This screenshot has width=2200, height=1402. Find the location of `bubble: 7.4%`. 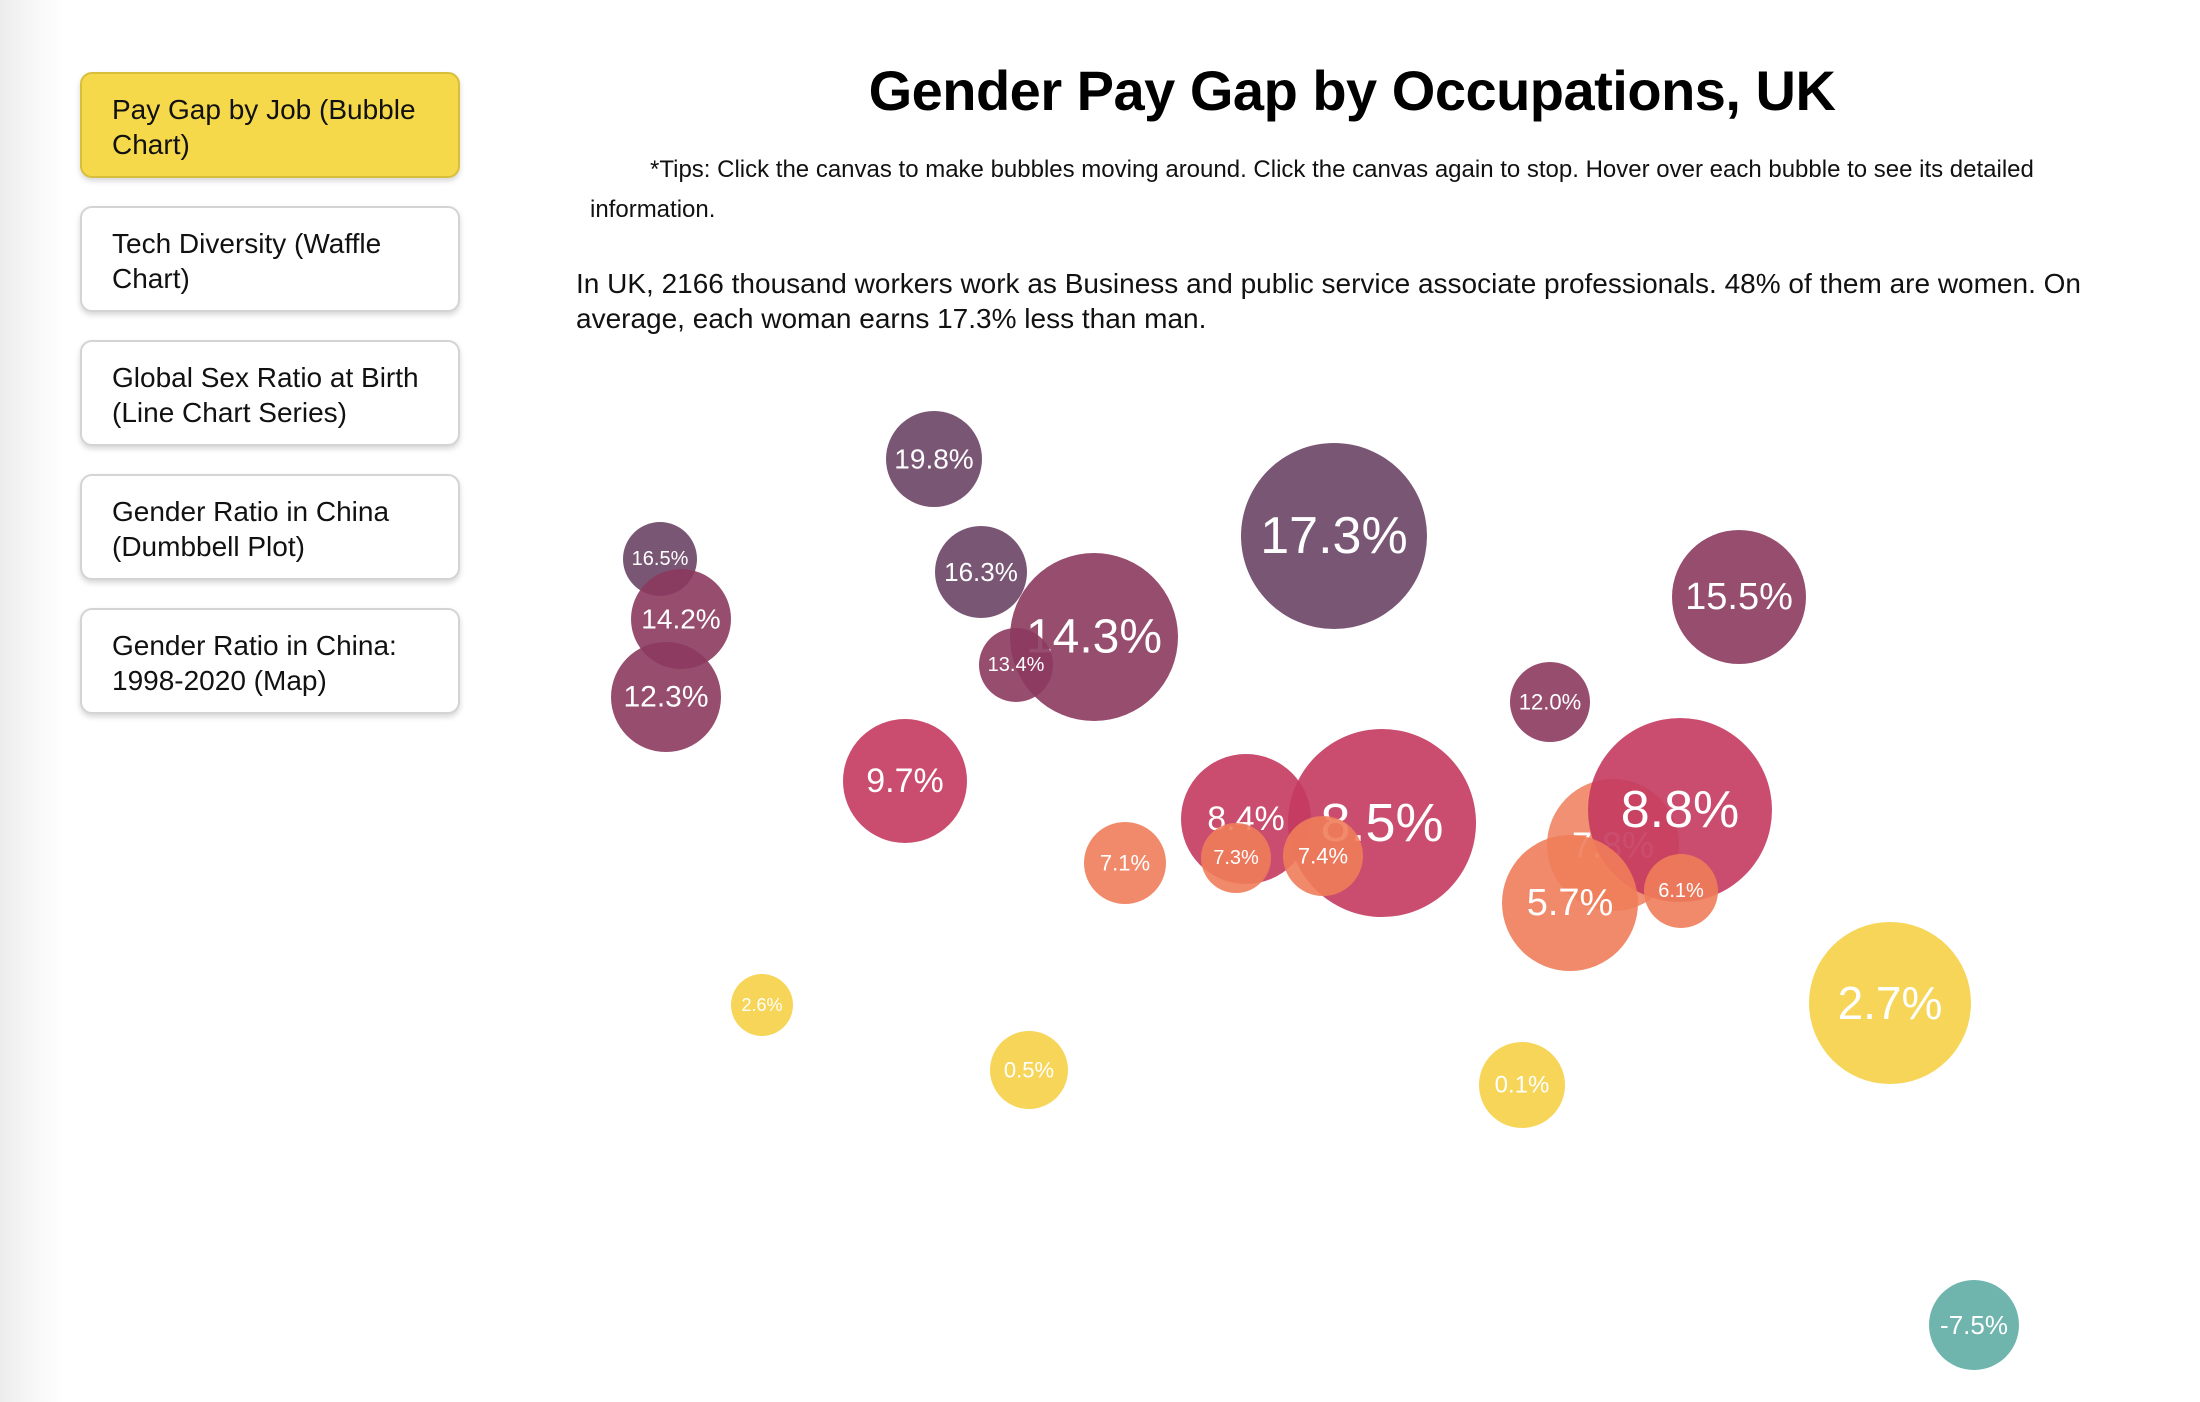

bubble: 7.4% is located at coordinates (1323, 856).